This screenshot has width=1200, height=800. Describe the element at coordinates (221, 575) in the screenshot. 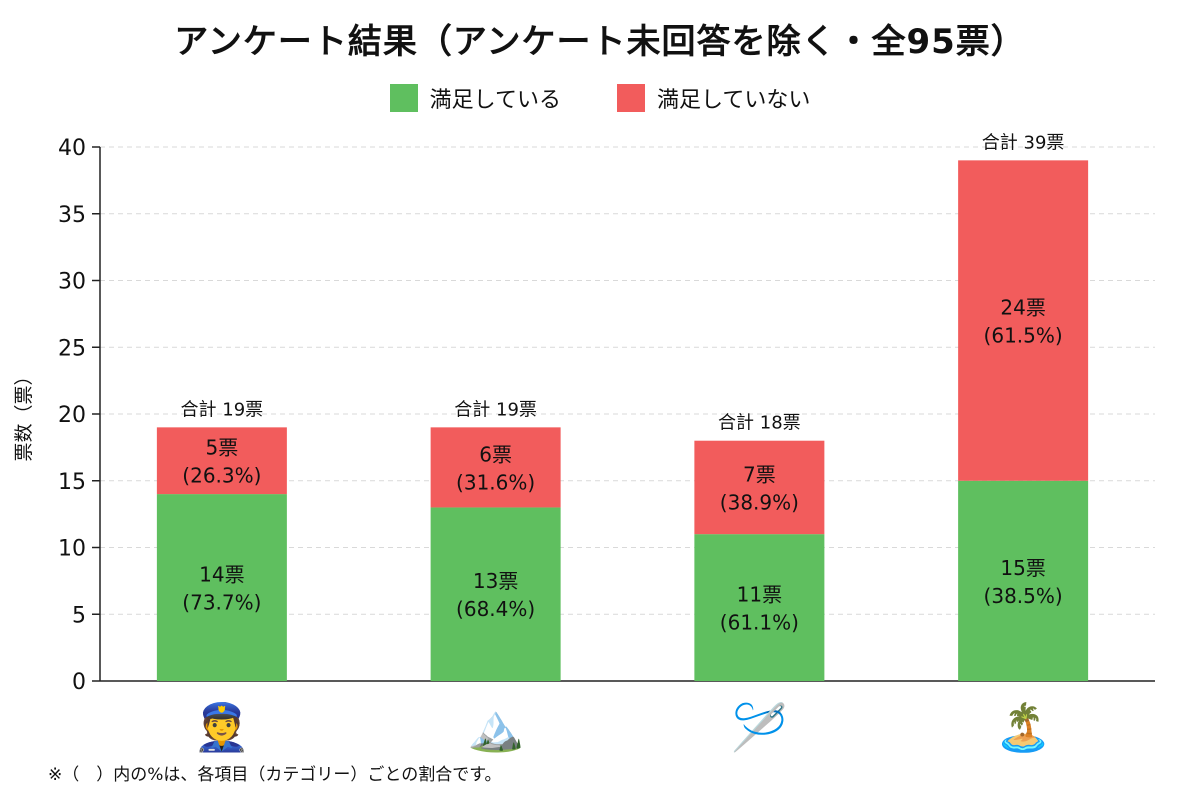

I see `bar-value-label: 14票` at that location.